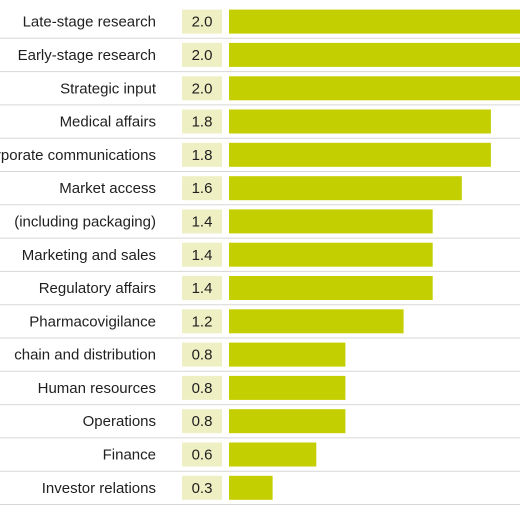 The height and width of the screenshot is (520, 520). I want to click on category-label: chain and distribution, so click(85, 355).